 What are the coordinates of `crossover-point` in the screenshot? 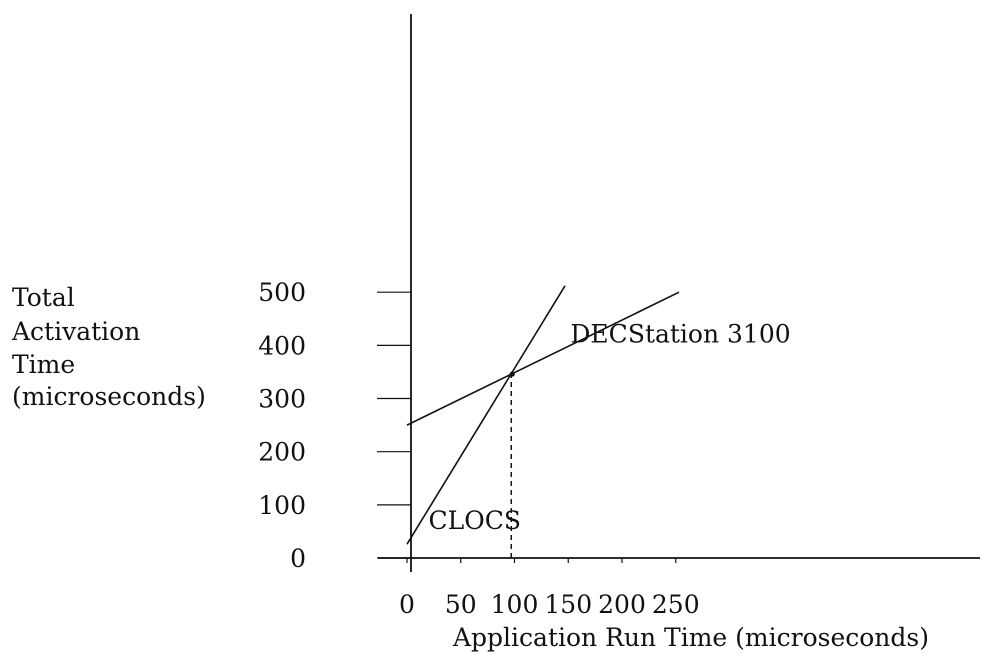 It's located at (512, 374).